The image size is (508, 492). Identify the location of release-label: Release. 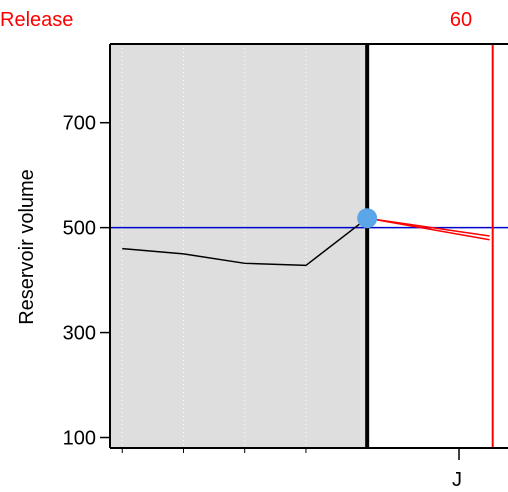
(36, 20).